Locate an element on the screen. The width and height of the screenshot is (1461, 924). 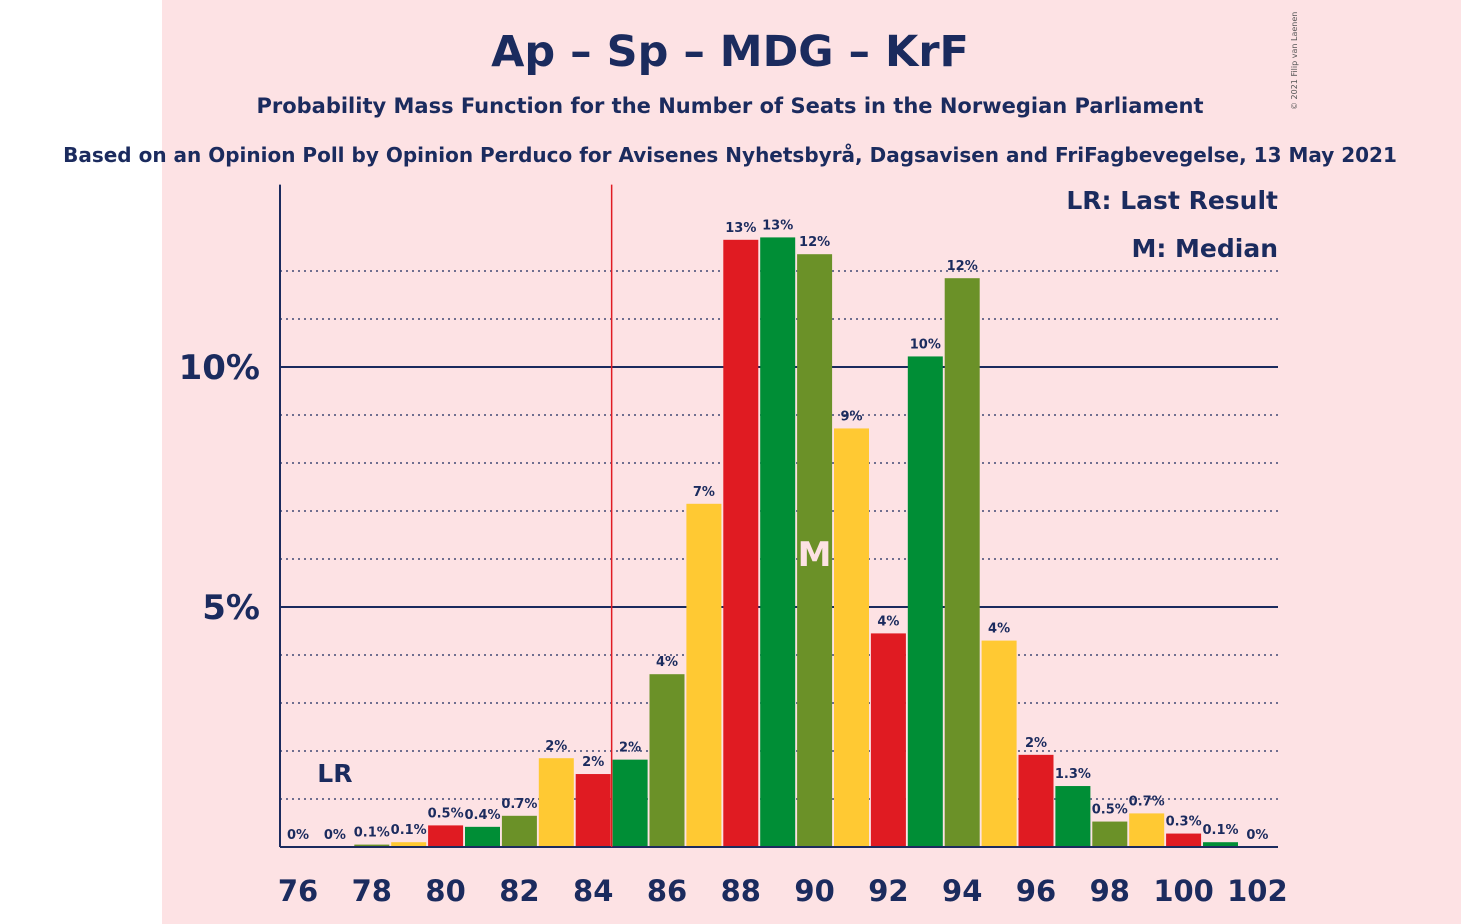
bar-label-88: 13% is located at coordinates (740, 228).